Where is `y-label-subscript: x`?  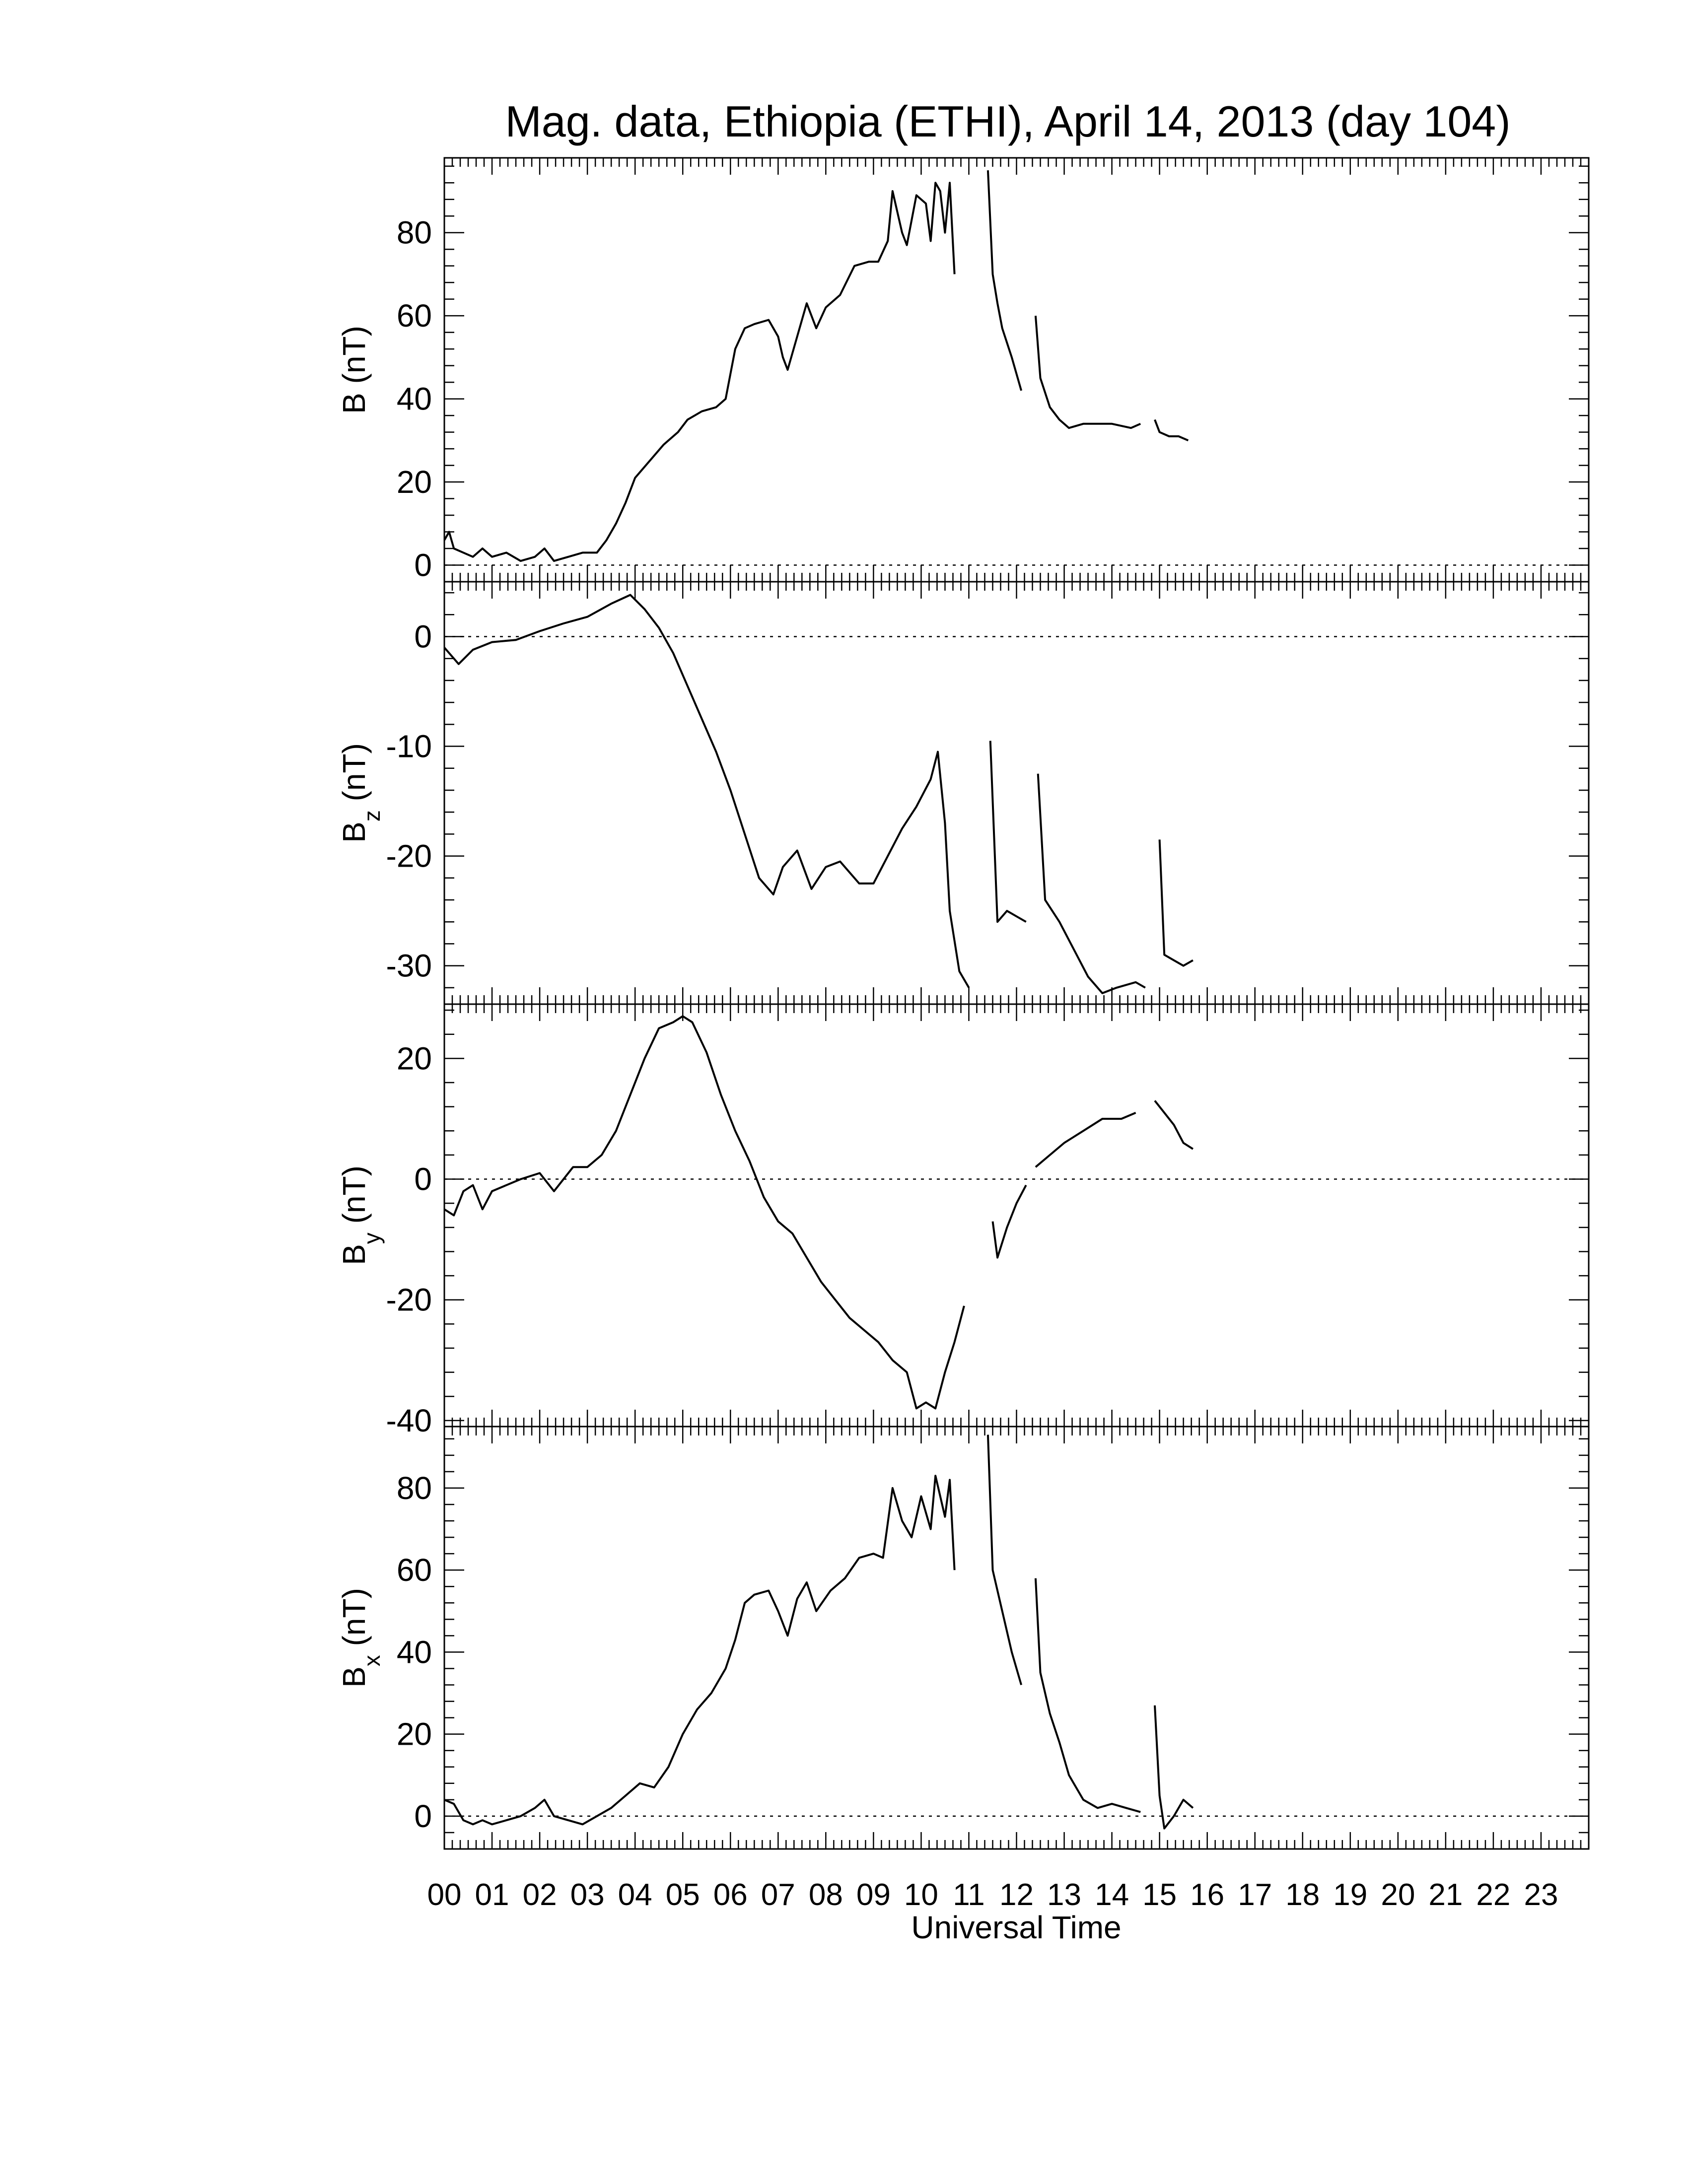 y-label-subscript: x is located at coordinates (372, 1660).